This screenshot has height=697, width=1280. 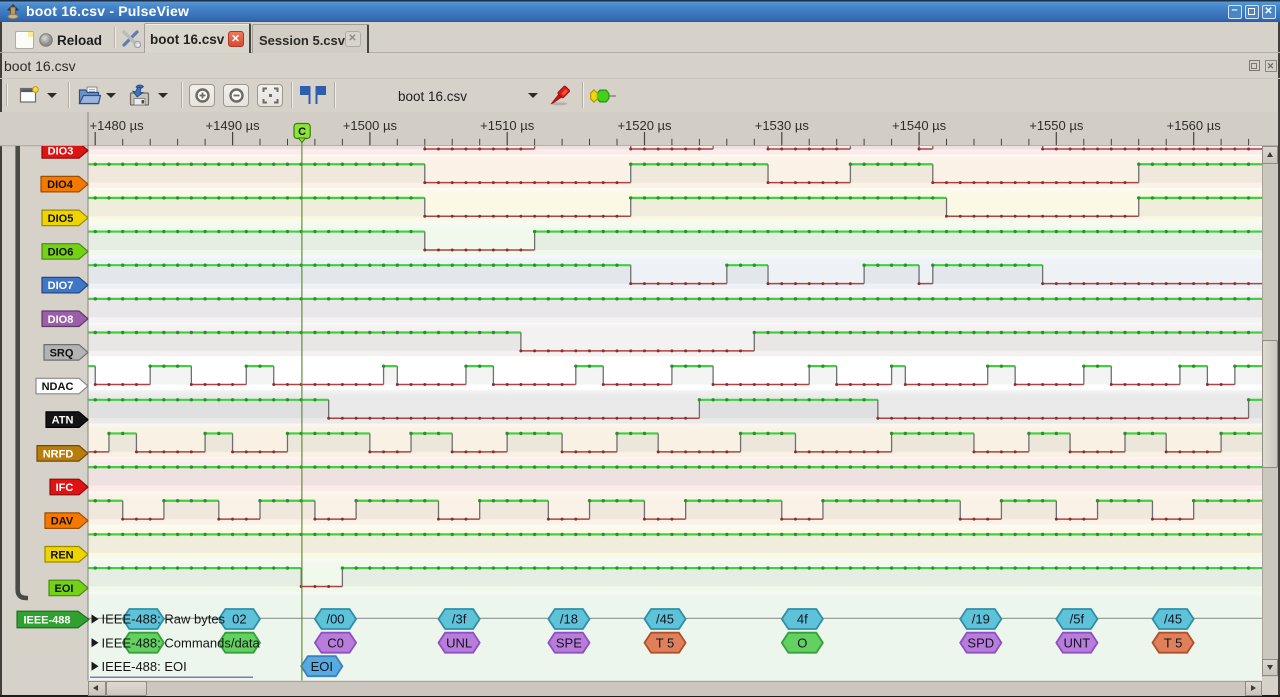 I want to click on svg-text: IEEE-488: EOI, so click(x=144, y=666).